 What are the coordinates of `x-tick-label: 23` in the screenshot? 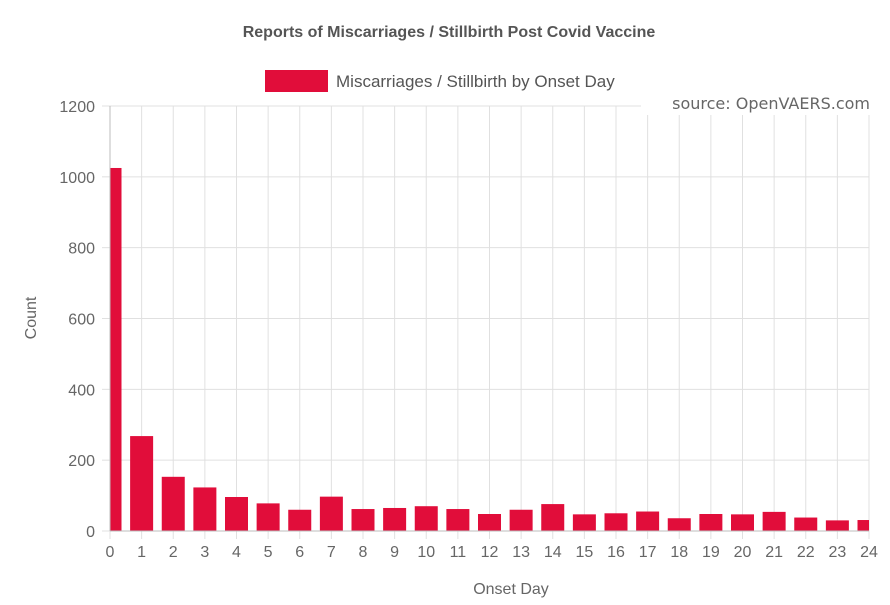 It's located at (837, 552).